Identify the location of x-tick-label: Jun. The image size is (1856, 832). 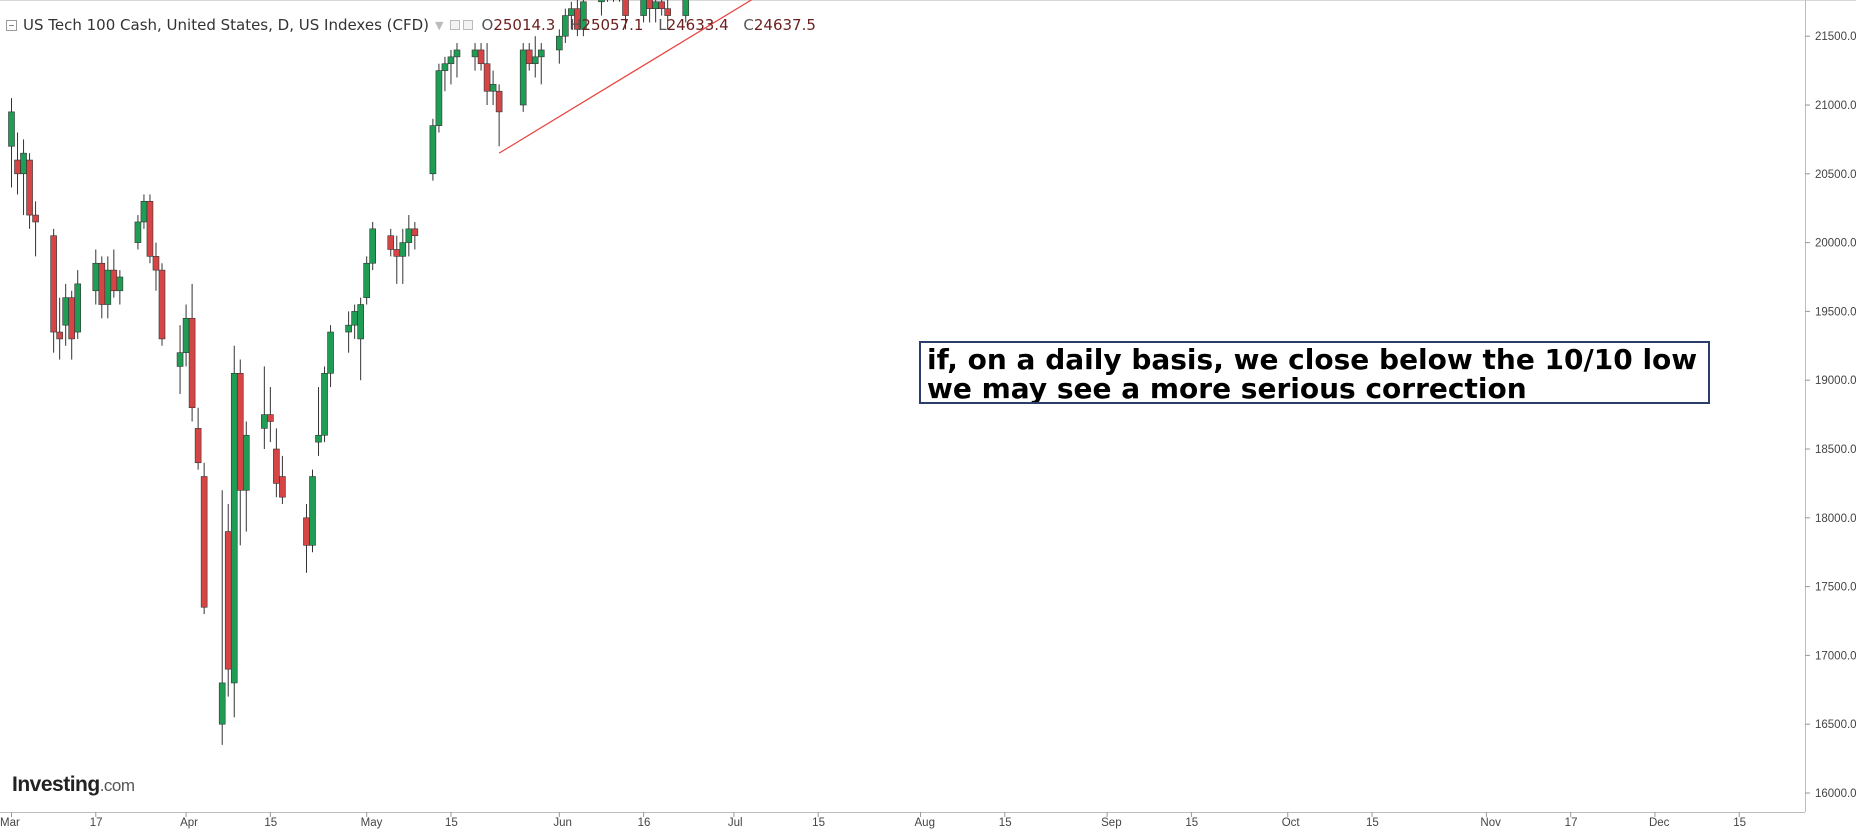
(562, 823).